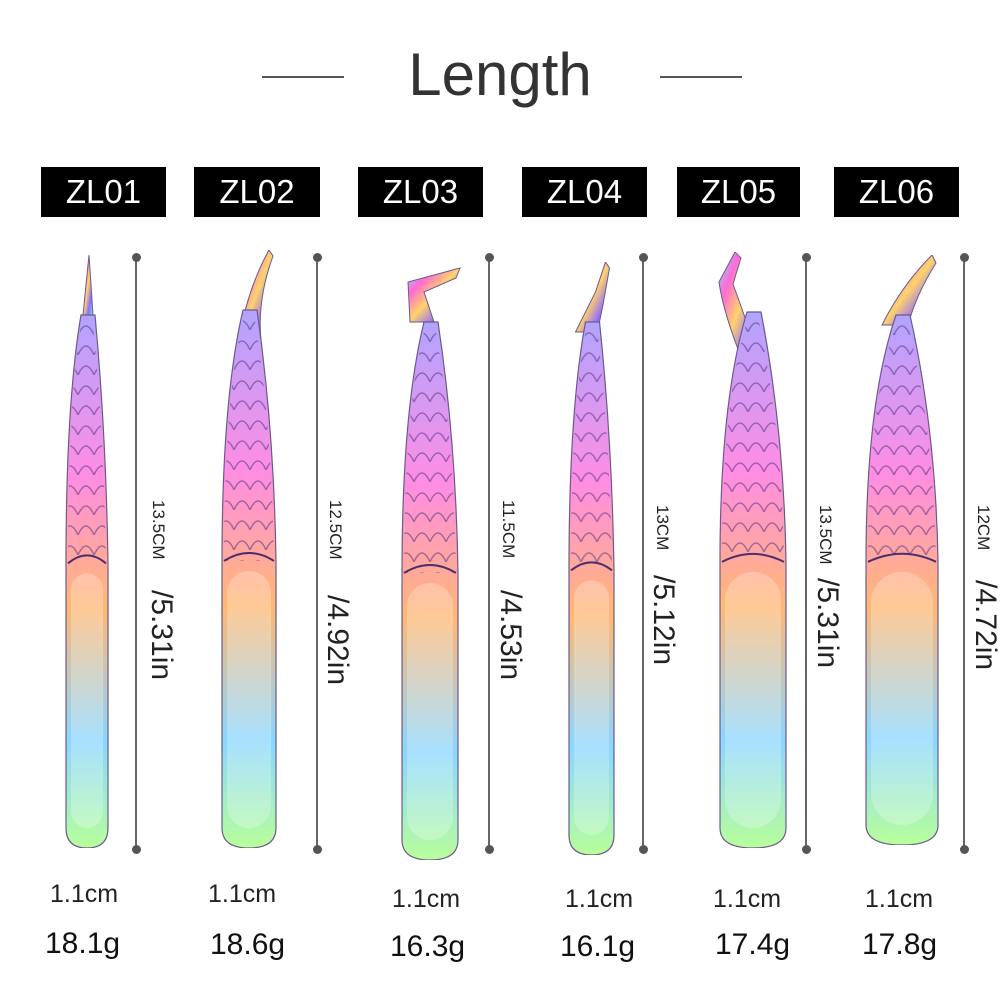 This screenshot has width=1000, height=1000. Describe the element at coordinates (103, 192) in the screenshot. I see `model-label: ZL01` at that location.